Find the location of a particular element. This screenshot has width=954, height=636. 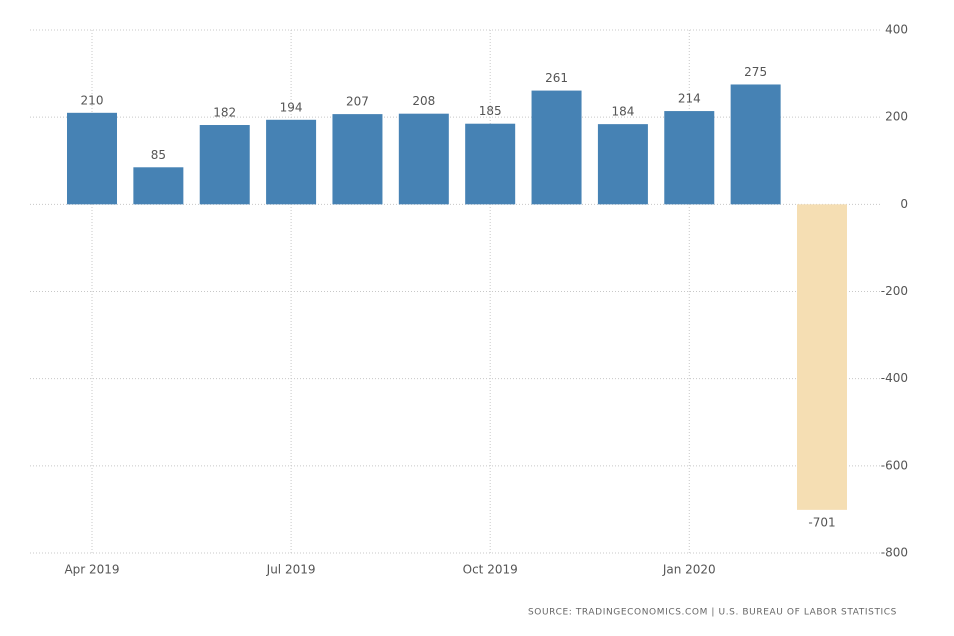

value-label: 275 is located at coordinates (755, 72).